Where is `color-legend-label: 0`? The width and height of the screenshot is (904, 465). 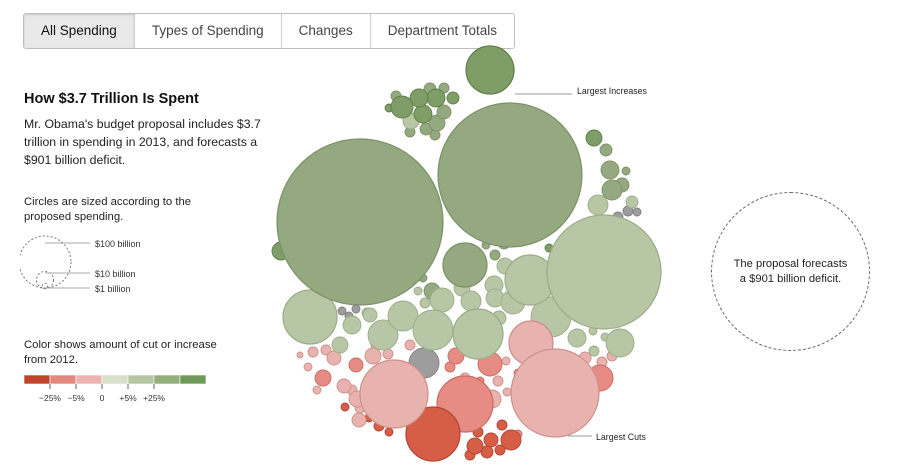
color-legend-label: 0 is located at coordinates (102, 398).